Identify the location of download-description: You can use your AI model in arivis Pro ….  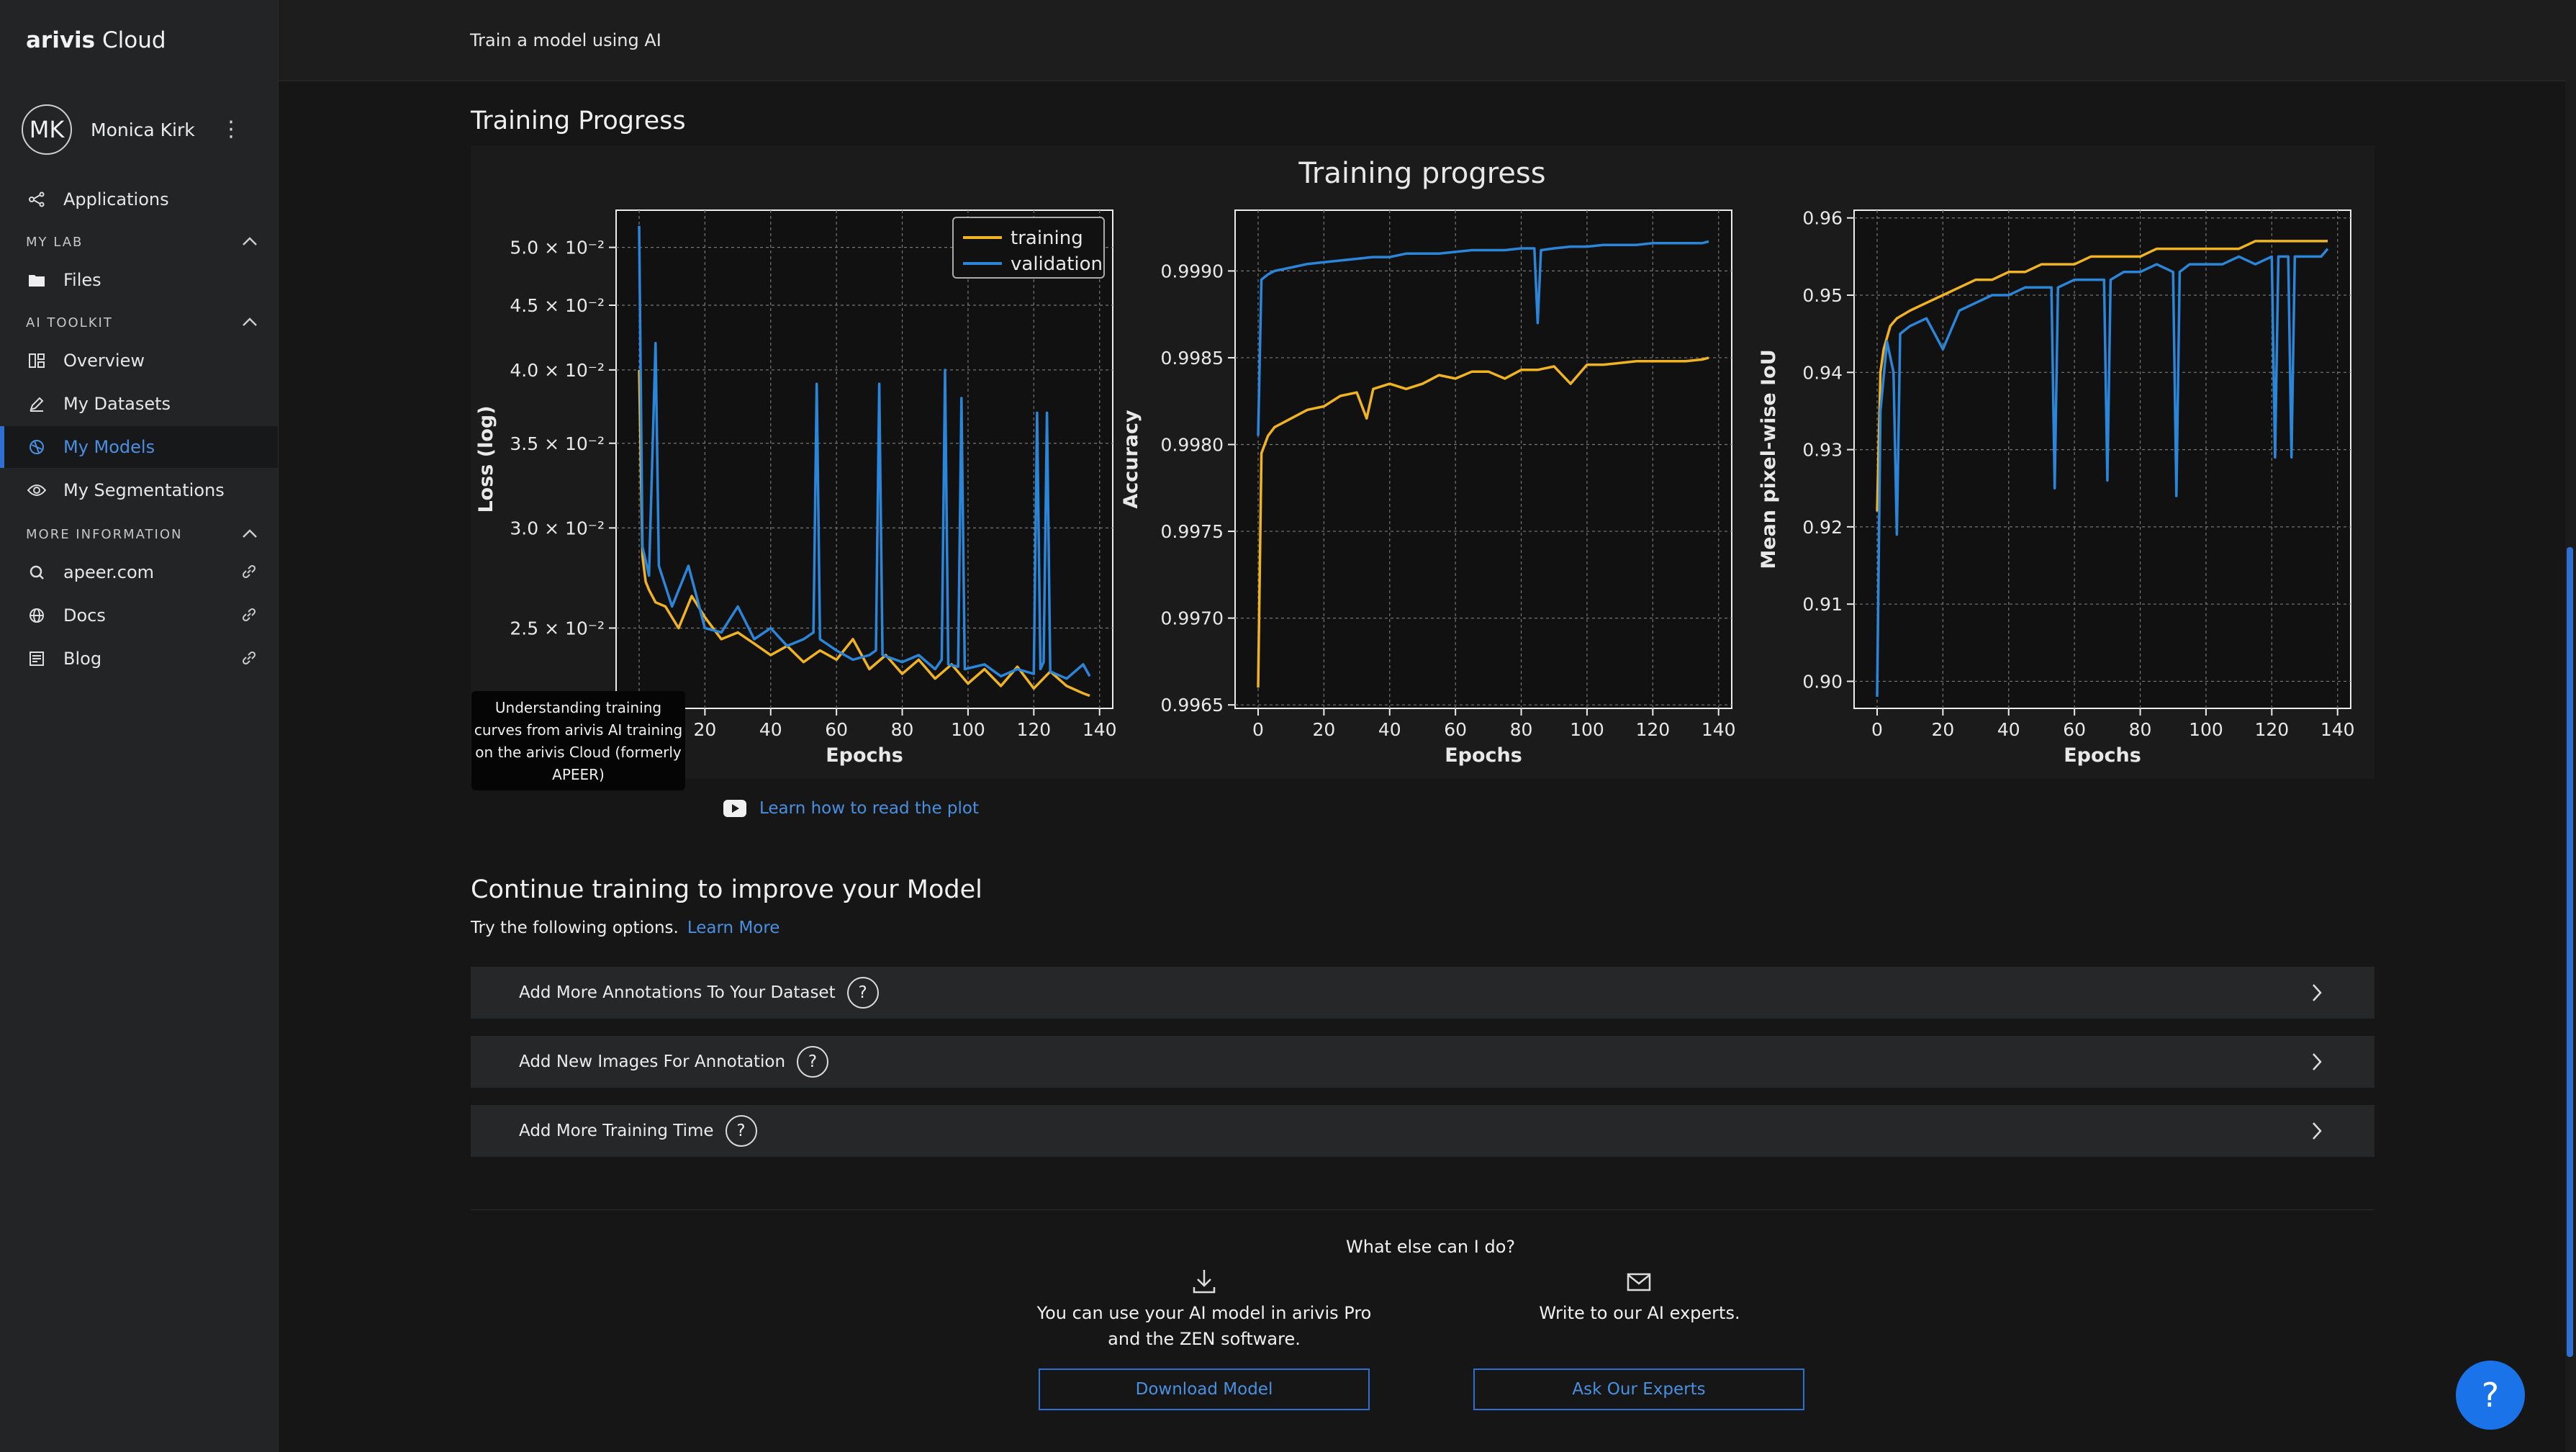
(1204, 1326).